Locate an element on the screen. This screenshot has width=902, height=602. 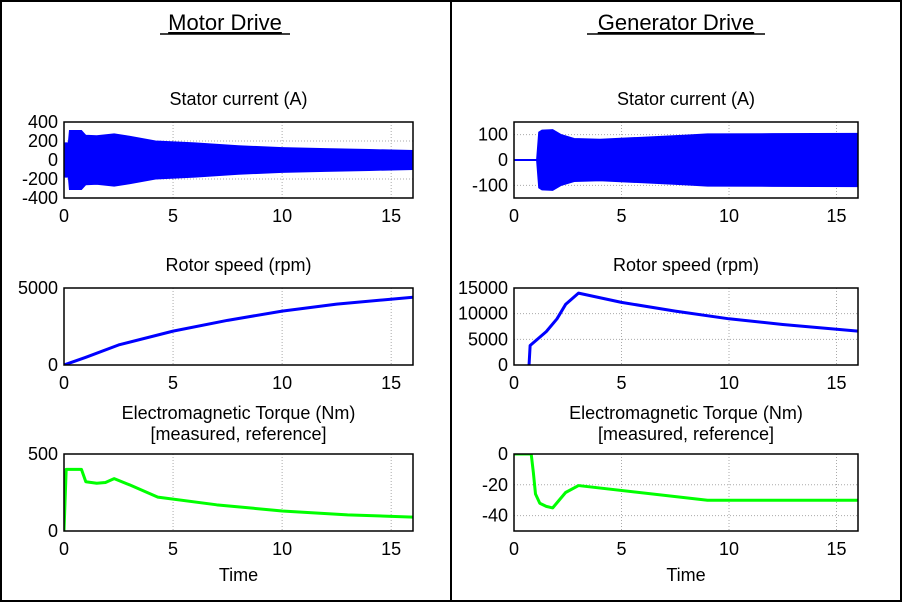
speed-line is located at coordinates (238, 330).